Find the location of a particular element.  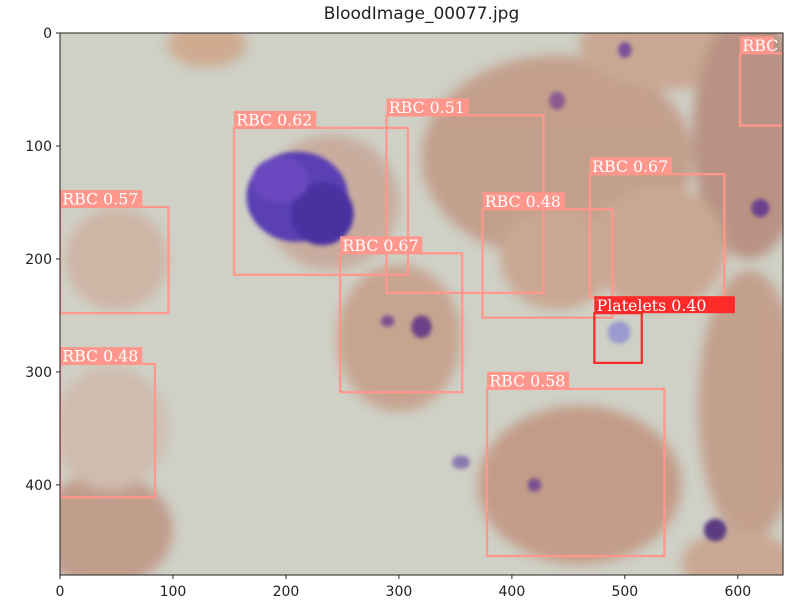

figure-title: BloodImage_00077.jpg is located at coordinates (421, 14).